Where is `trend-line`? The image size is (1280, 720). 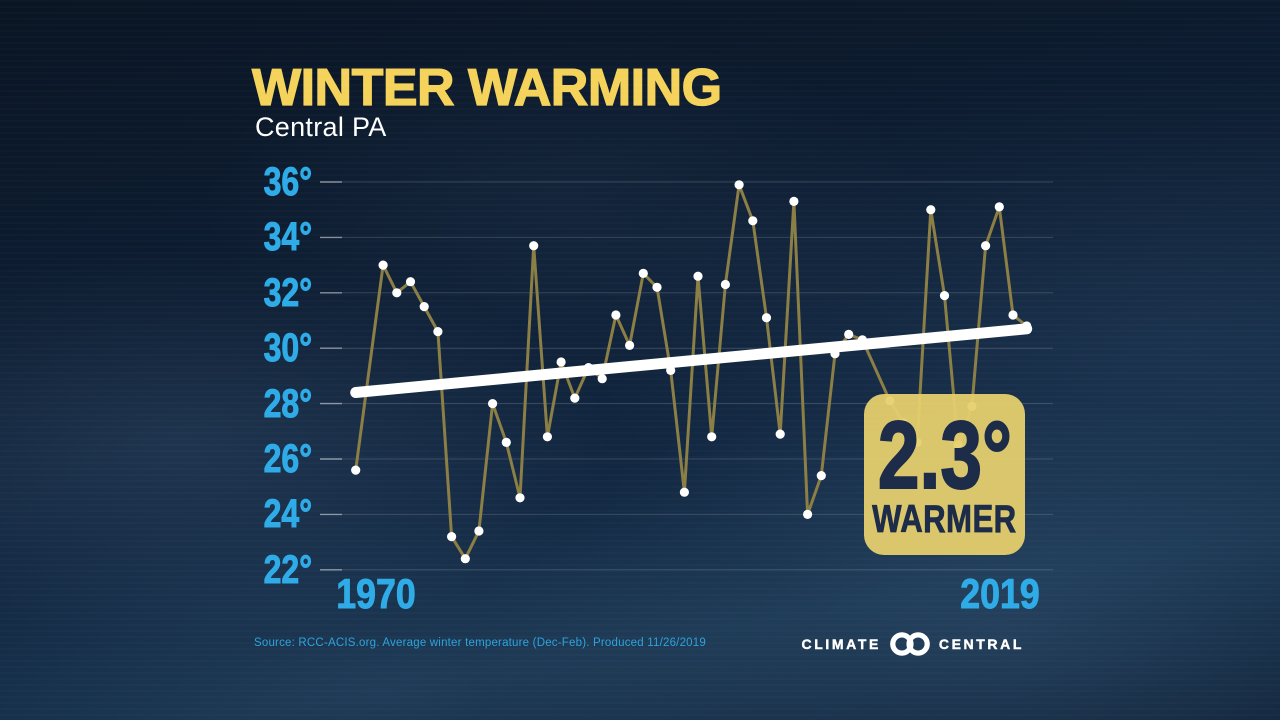
trend-line is located at coordinates (691, 361).